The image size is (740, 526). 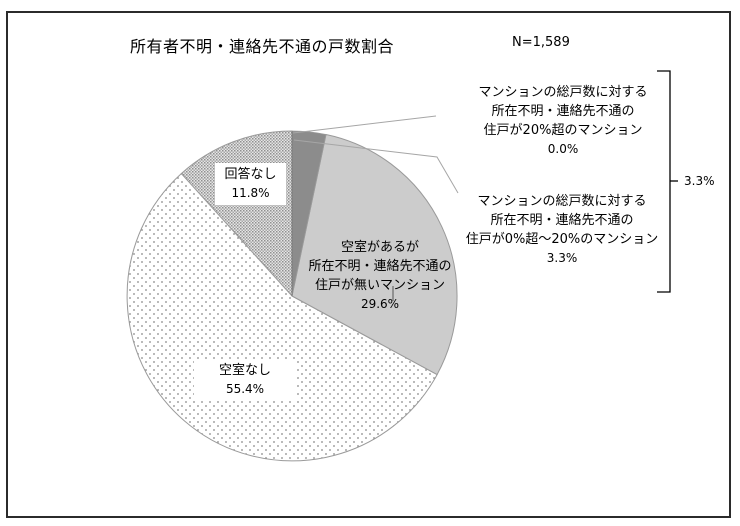 What do you see at coordinates (380, 275) in the screenshot?
I see `label-vacant-none-missing: 空室があるが 所在不明・連絡先不通の 住戸が無いマンション 29.6%` at bounding box center [380, 275].